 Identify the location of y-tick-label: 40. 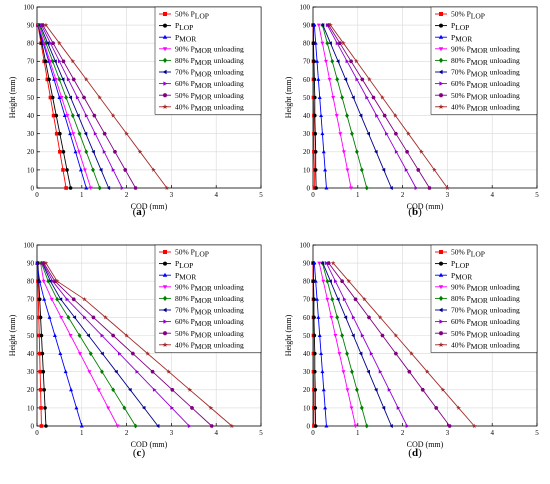
(307, 354).